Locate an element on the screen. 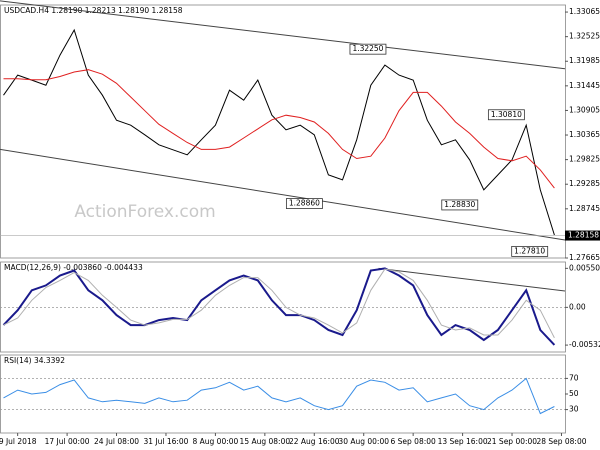 The image size is (600, 450). y-tick-label: 1.29285 is located at coordinates (584, 183).